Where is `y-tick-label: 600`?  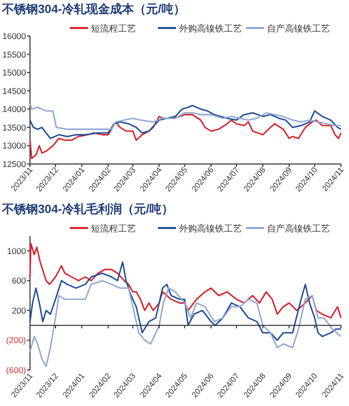
y-tick-label: 600 is located at coordinates (19, 281).